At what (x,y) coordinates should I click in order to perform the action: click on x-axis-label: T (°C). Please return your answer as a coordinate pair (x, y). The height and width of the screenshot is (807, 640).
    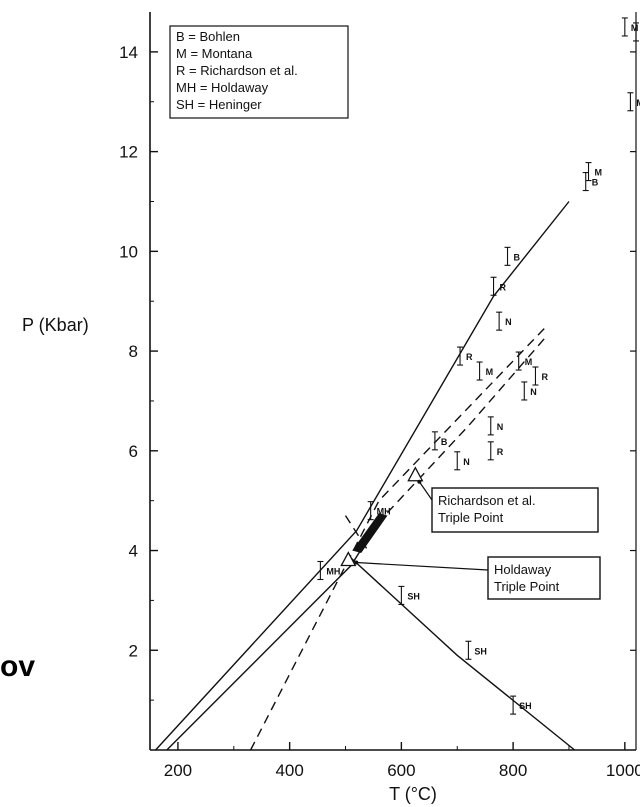
    Looking at the image, I should click on (413, 794).